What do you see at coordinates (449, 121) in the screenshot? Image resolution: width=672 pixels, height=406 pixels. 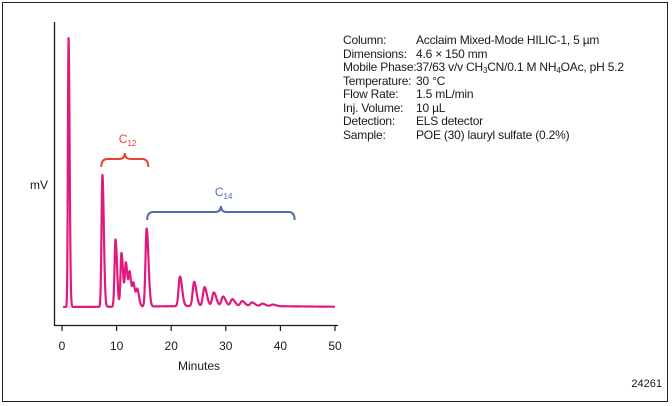 I see `condition-value: ELS detector` at bounding box center [449, 121].